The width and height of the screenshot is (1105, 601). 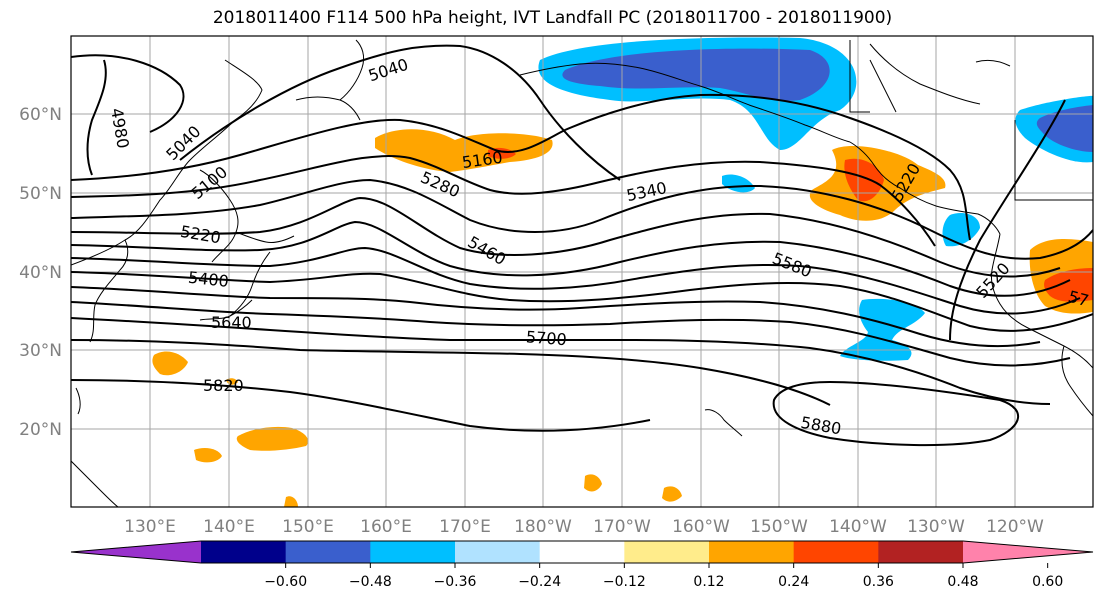 What do you see at coordinates (820, 426) in the screenshot?
I see `contour-label: 5880` at bounding box center [820, 426].